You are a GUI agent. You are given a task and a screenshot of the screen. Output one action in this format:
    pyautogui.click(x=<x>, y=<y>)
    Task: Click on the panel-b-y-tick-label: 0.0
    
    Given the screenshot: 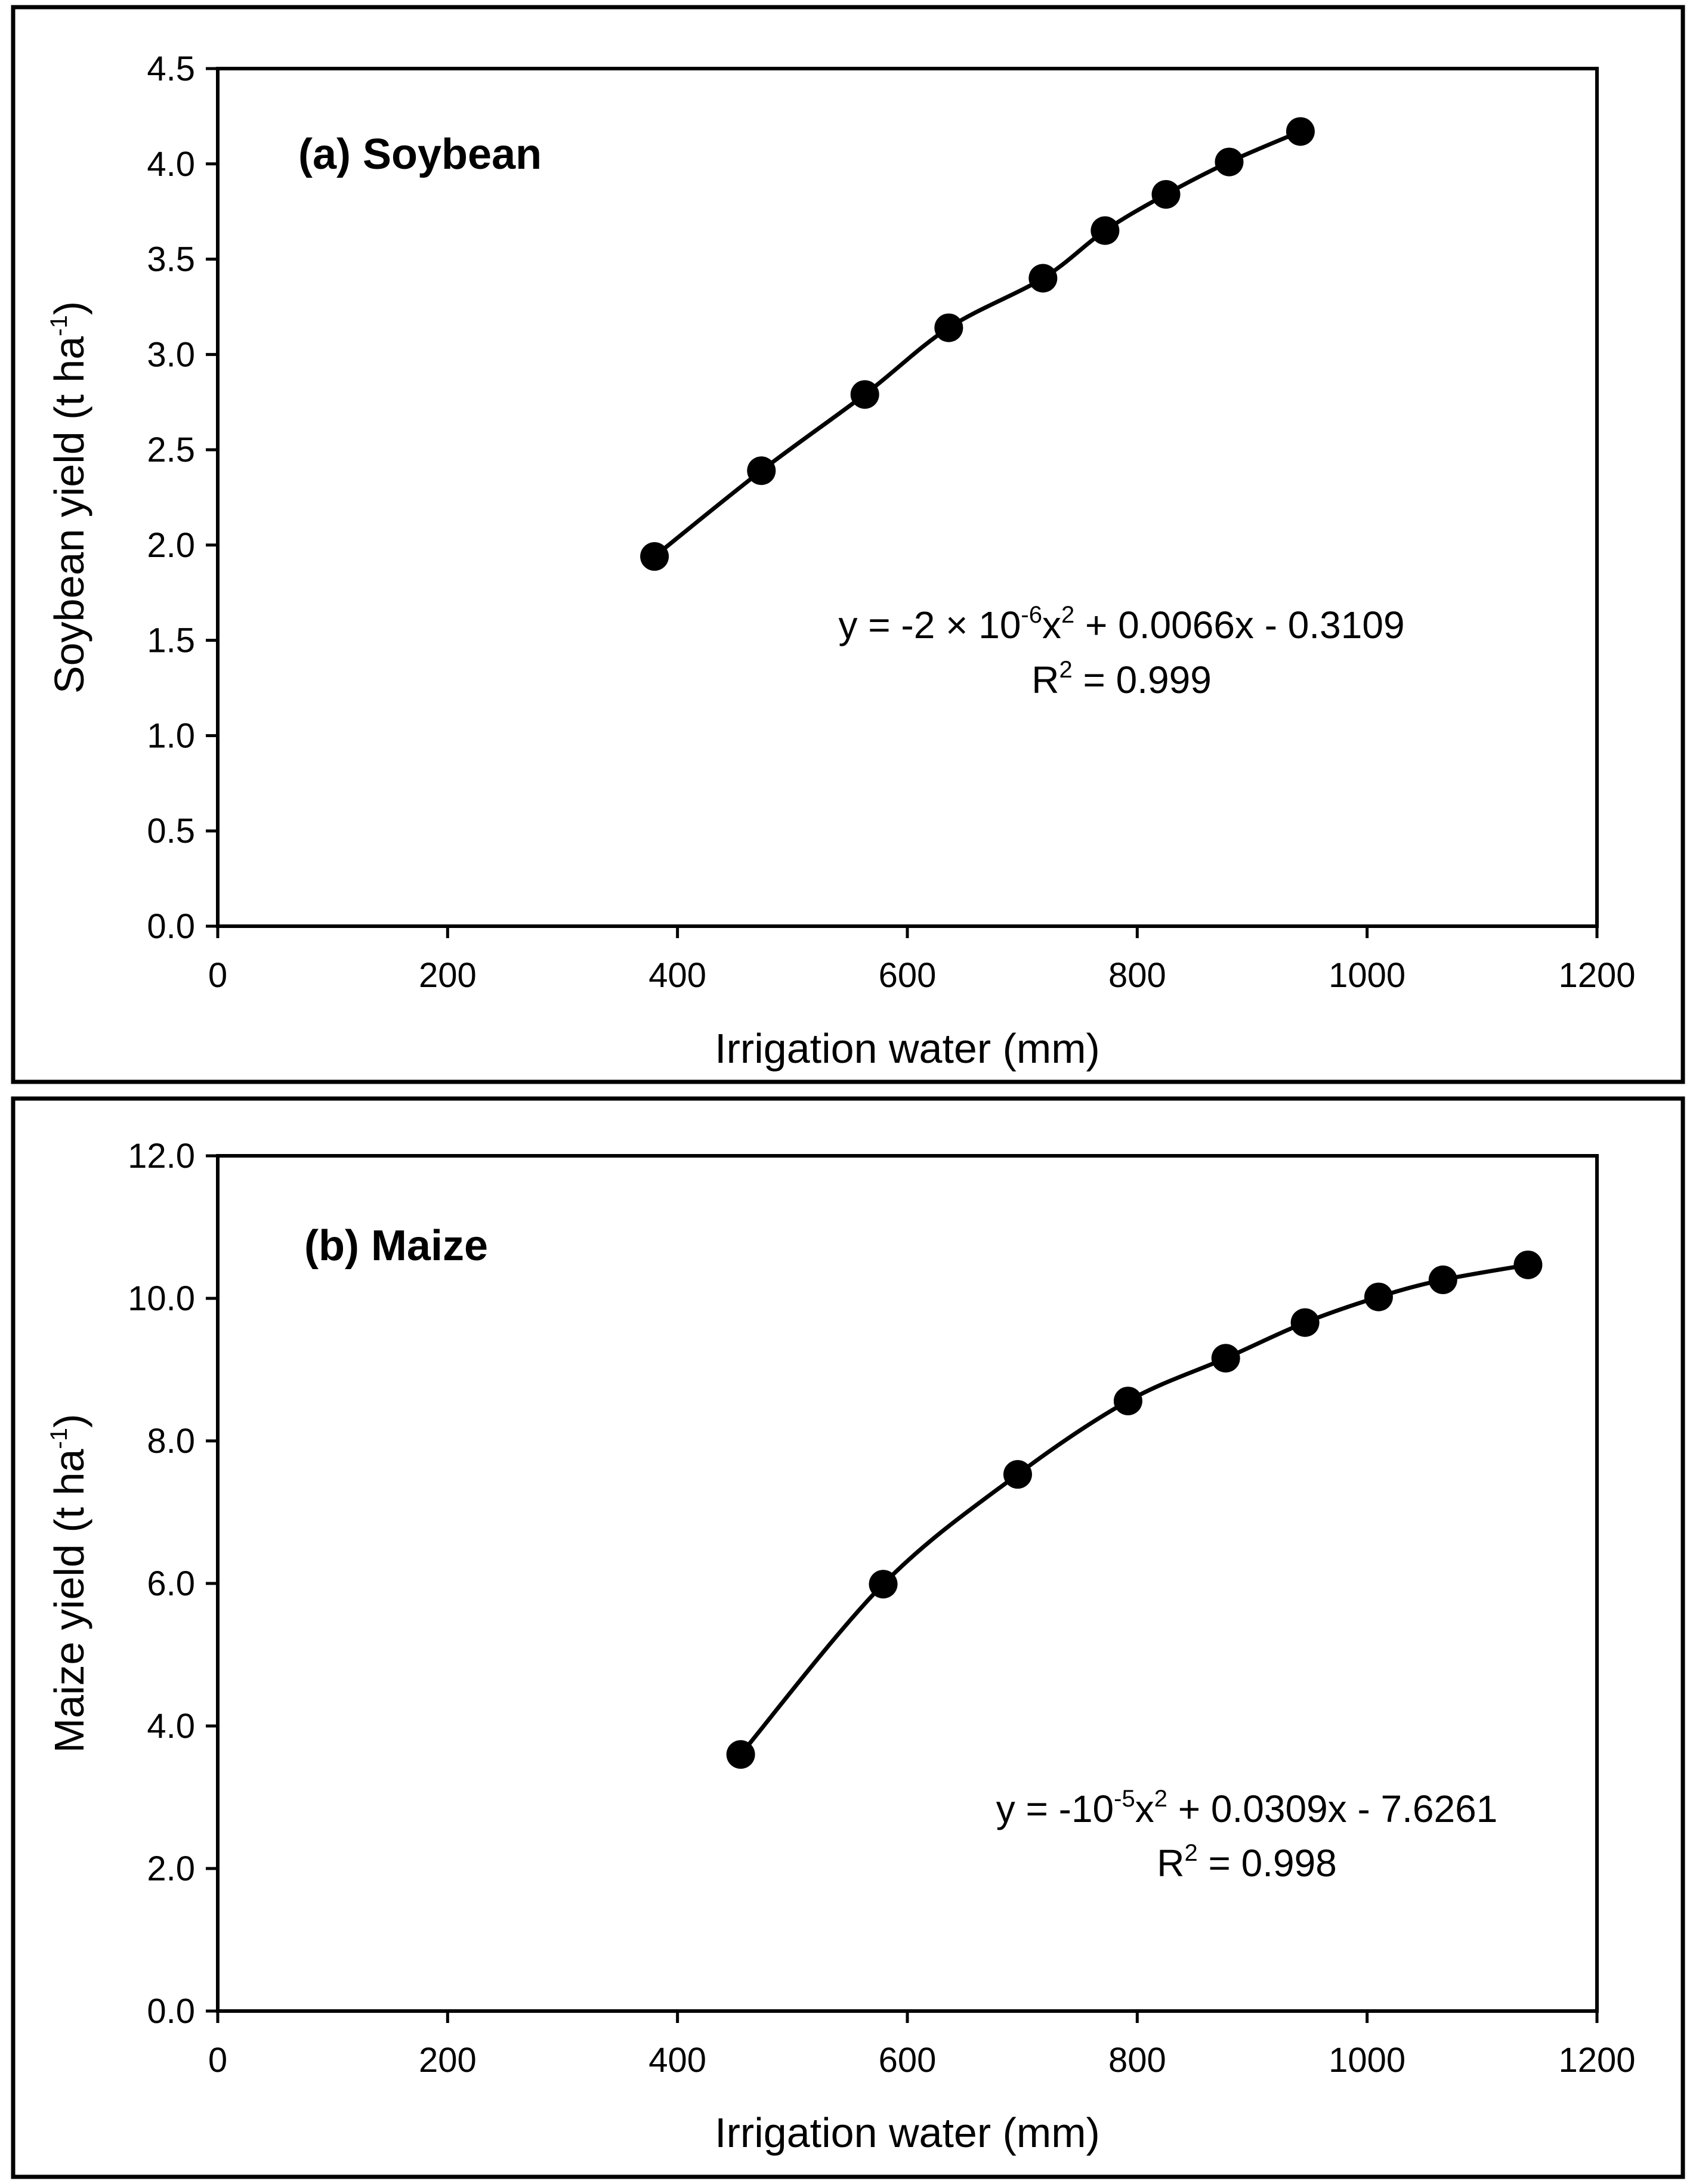 What is the action you would take?
    pyautogui.click(x=171, y=2012)
    